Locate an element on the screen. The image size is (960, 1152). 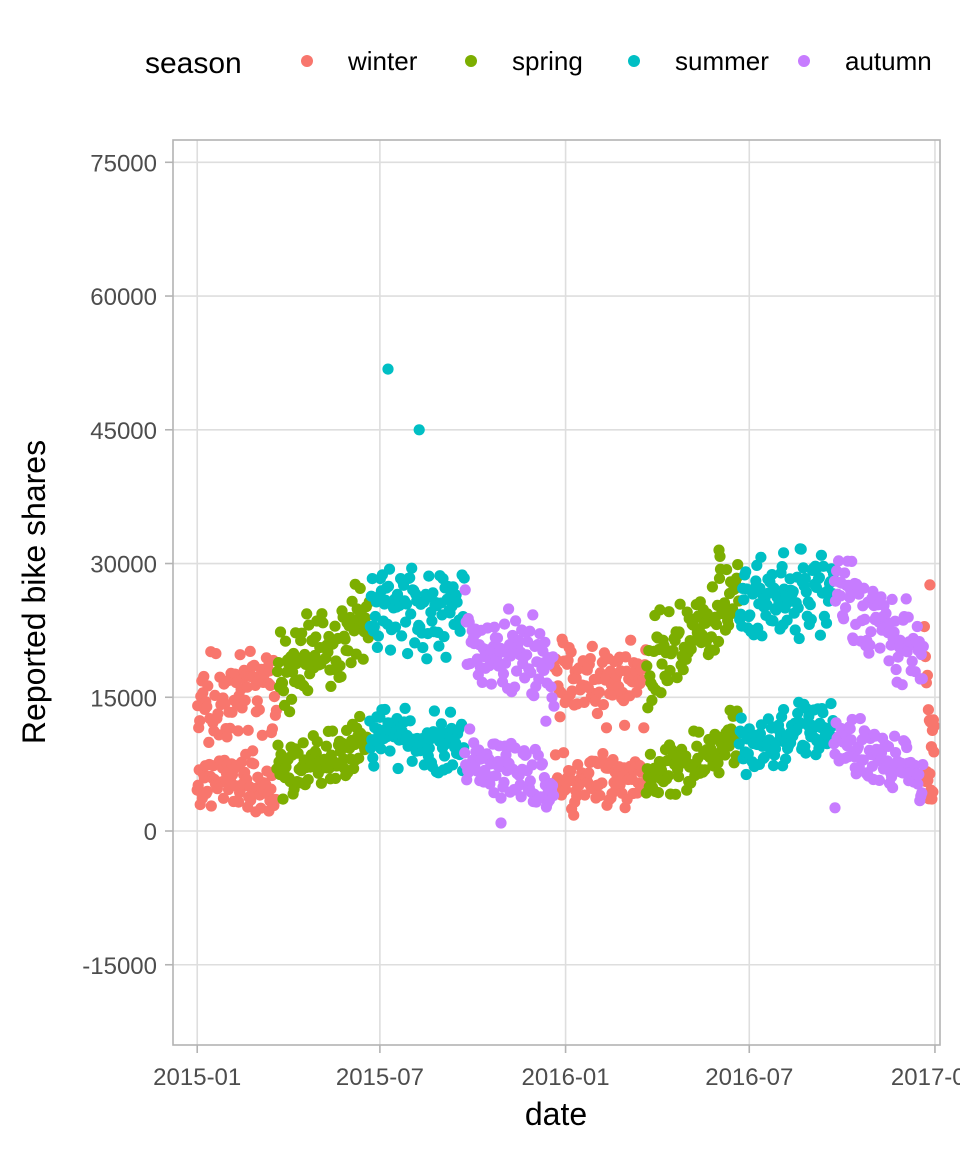
y-tick-label: 15000 is located at coordinates (123, 698).